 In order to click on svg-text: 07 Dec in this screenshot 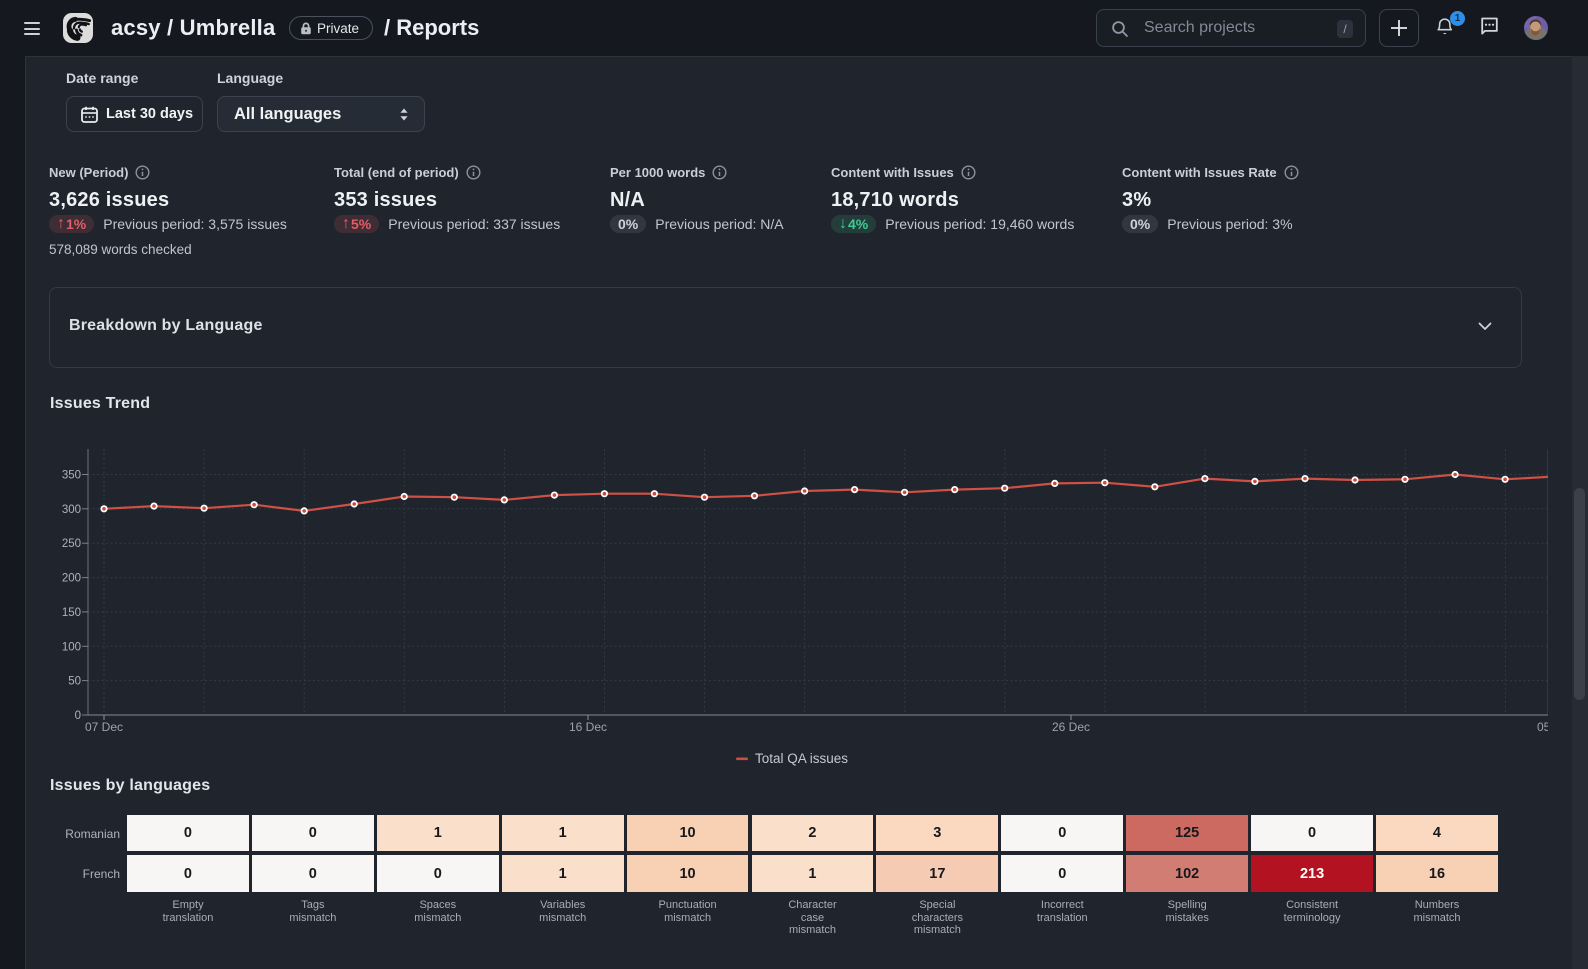, I will do `click(104, 727)`.